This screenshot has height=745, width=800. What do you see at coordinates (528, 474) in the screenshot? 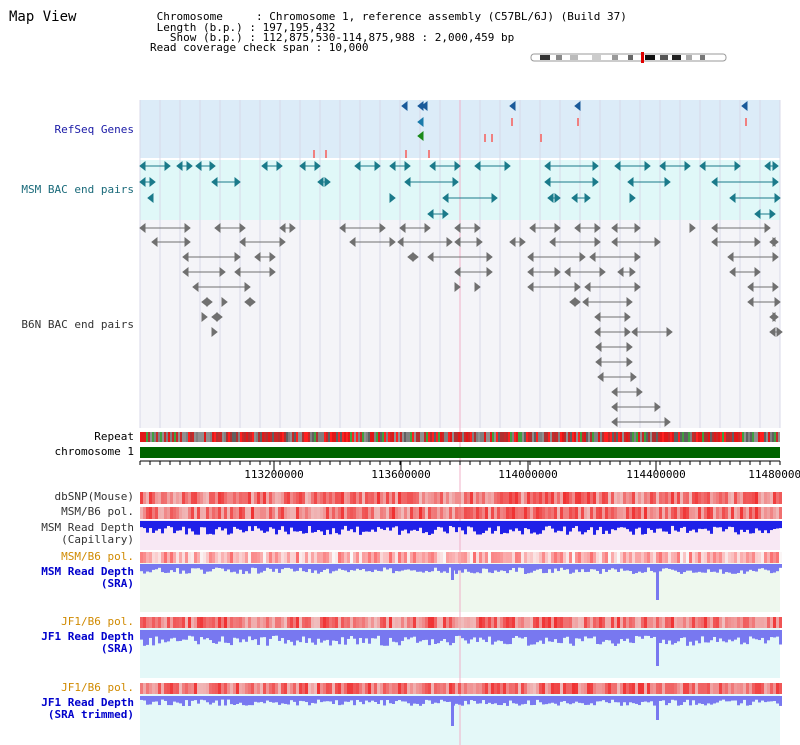
I see `axis-tick-3: 114000000` at bounding box center [528, 474].